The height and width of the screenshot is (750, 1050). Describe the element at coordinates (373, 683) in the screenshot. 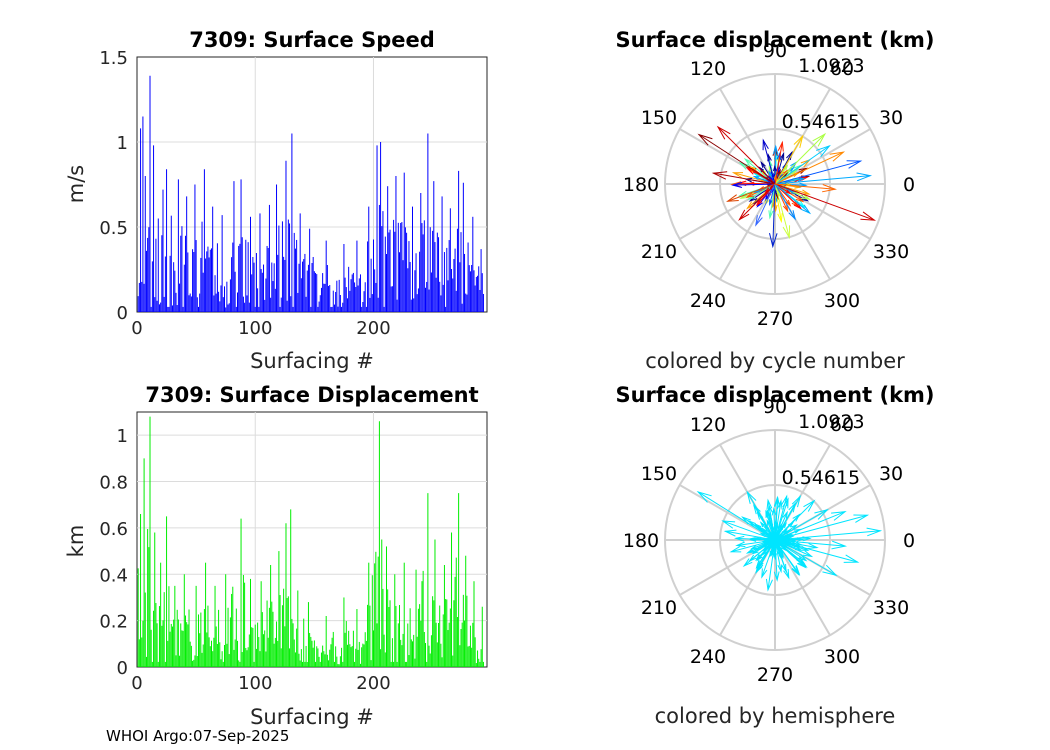

I see `displacement-x-tick-label: 200` at that location.